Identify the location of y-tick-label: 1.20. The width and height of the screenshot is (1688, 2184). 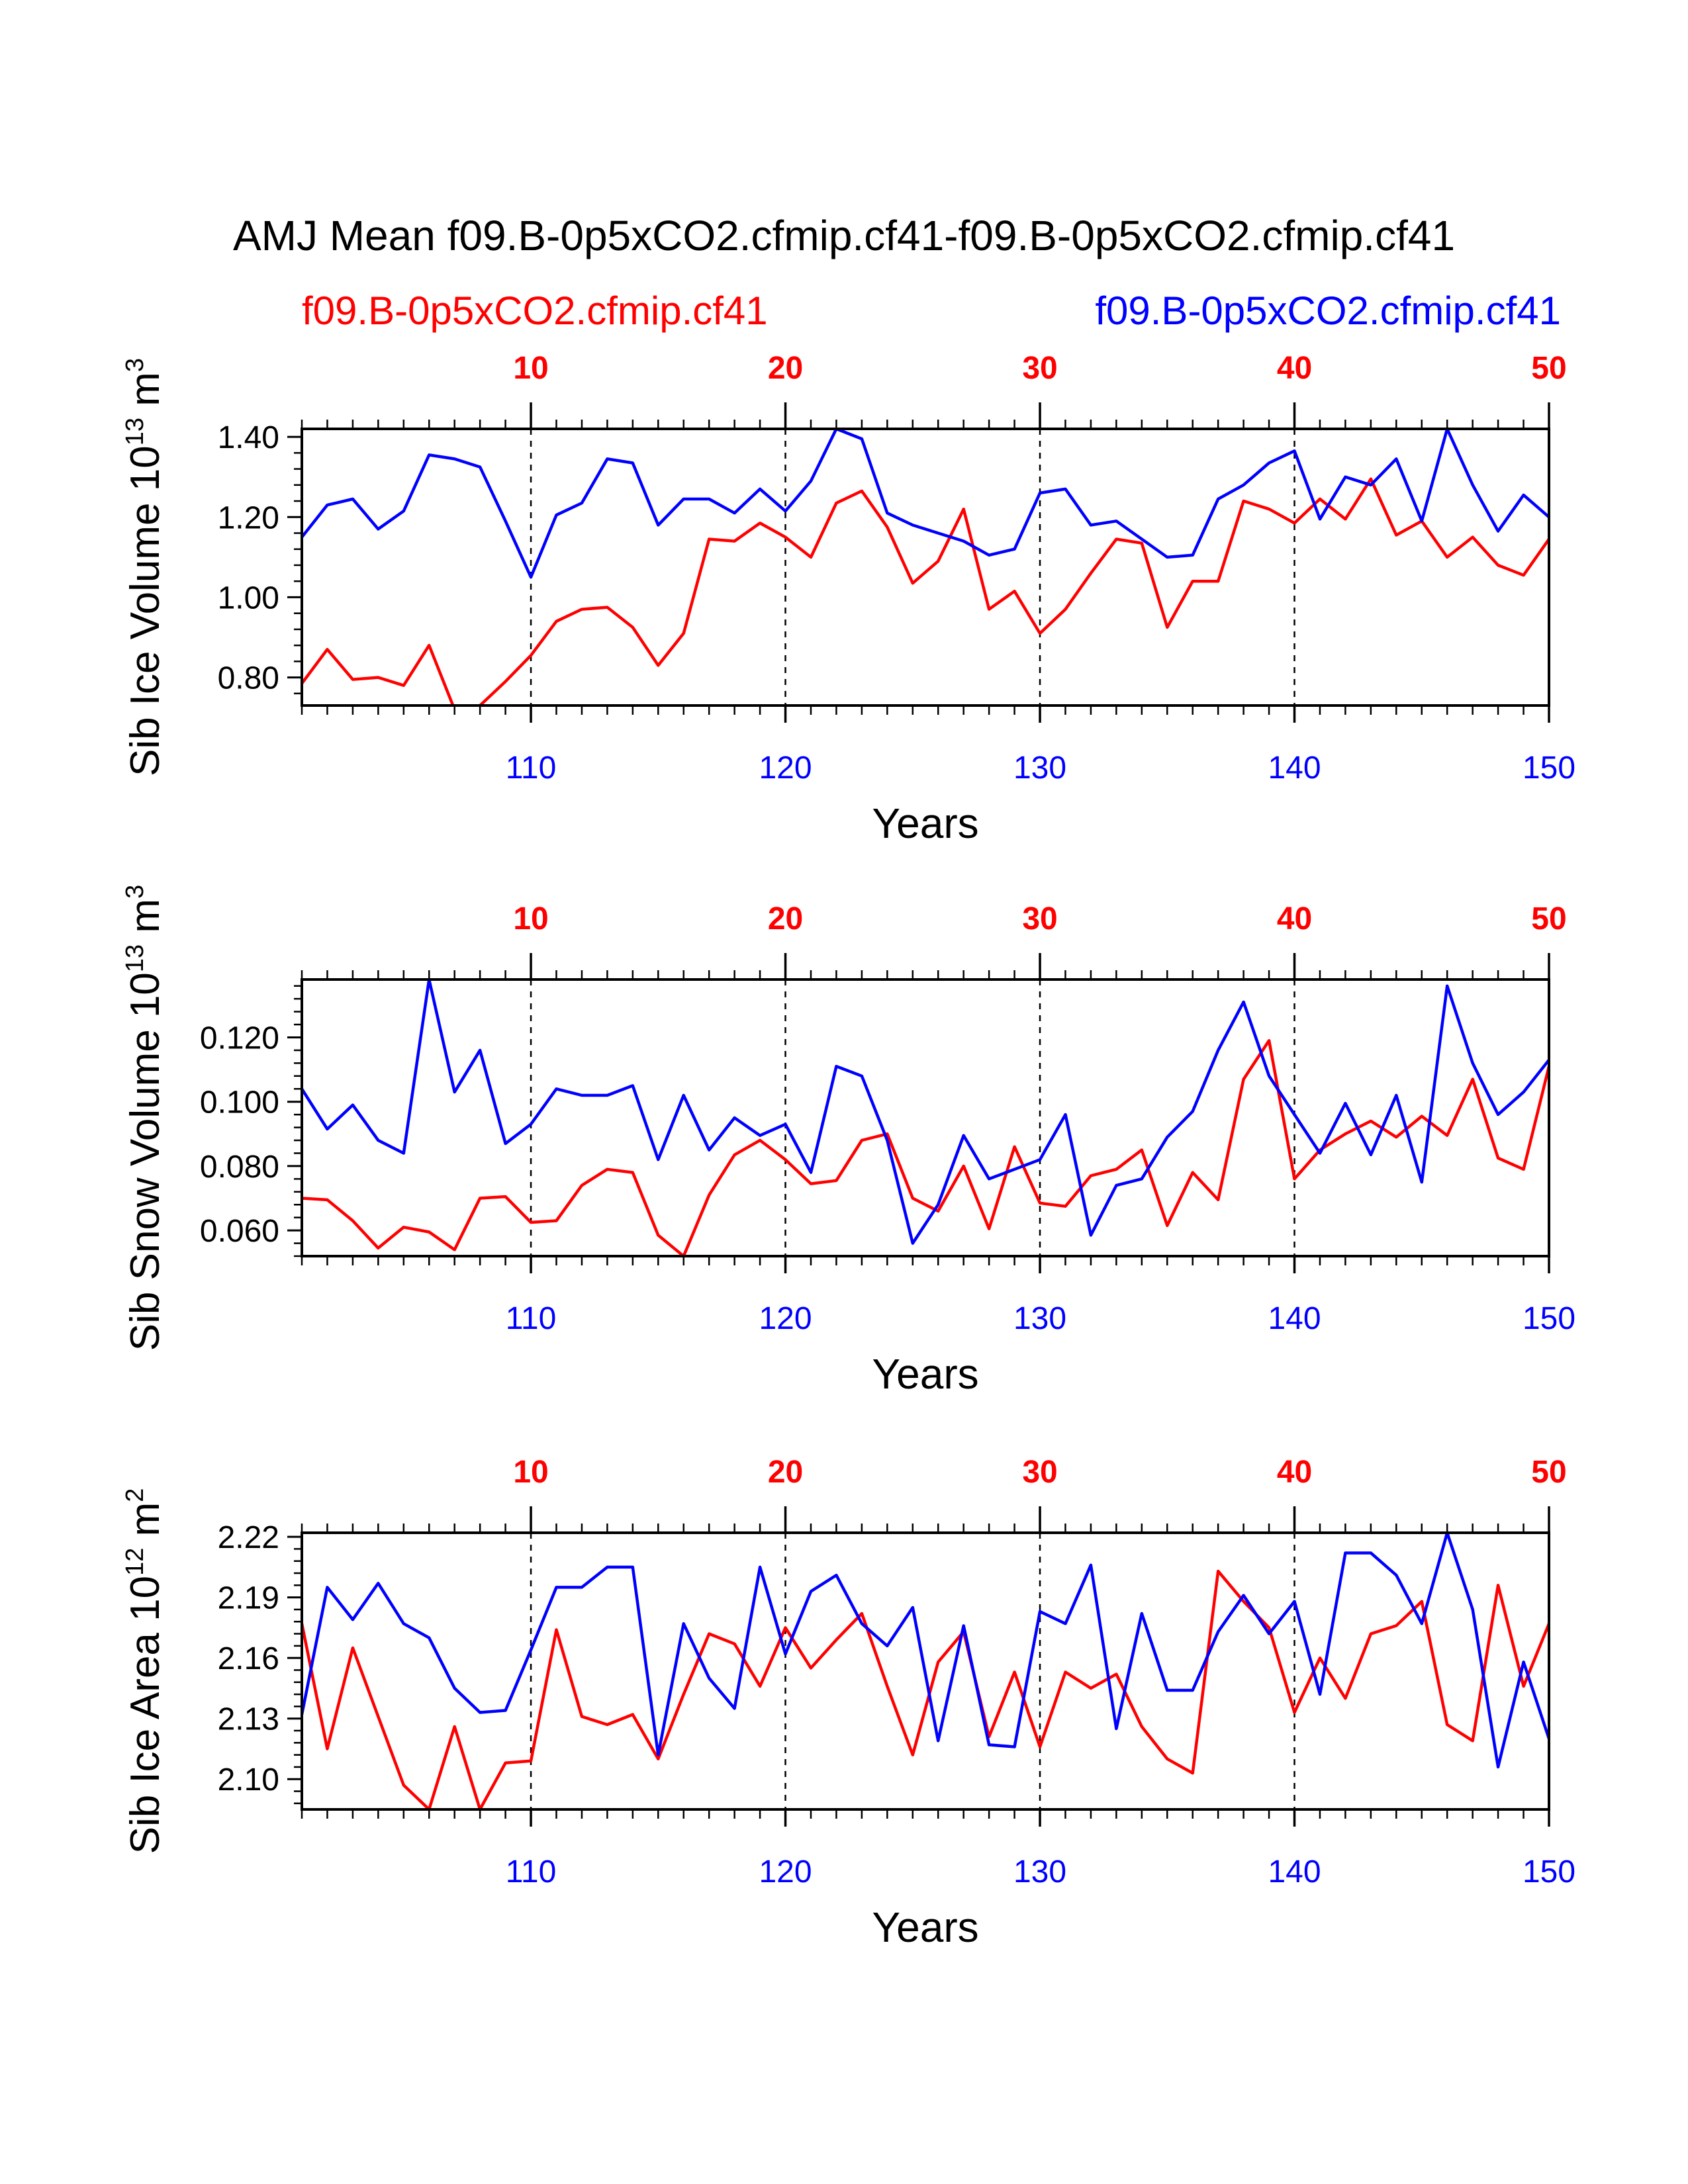
(248, 517).